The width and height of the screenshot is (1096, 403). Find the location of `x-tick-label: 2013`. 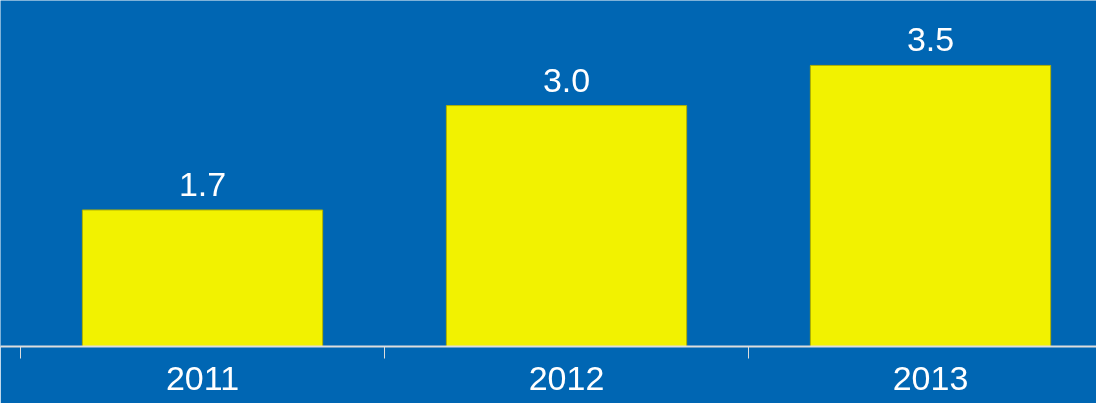

x-tick-label: 2013 is located at coordinates (930, 377).